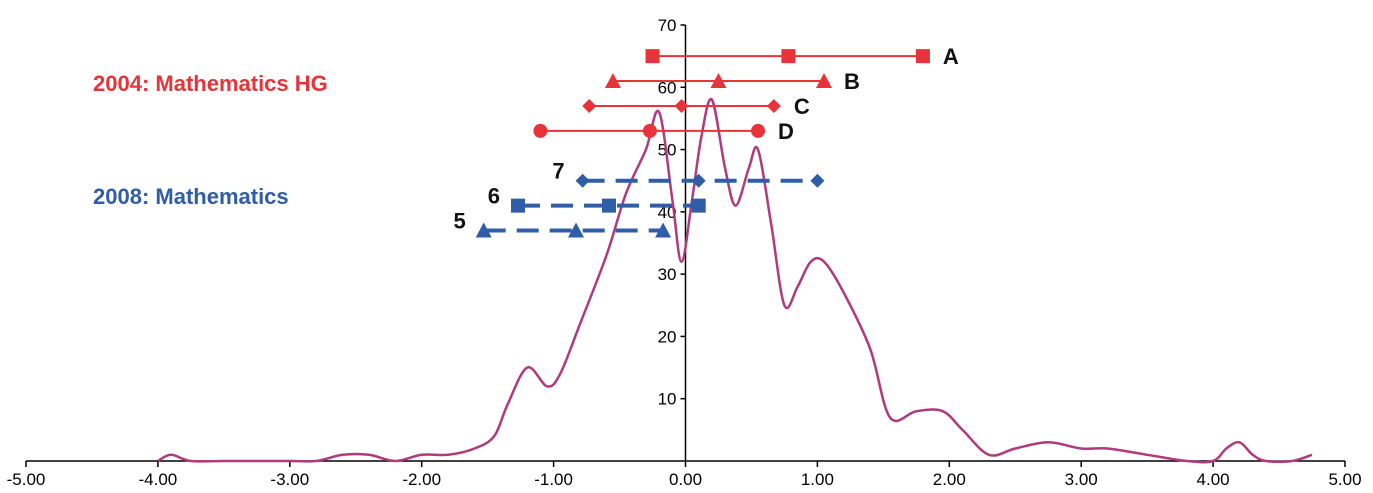  What do you see at coordinates (597, 198) in the screenshot?
I see `range-series-6: 6` at bounding box center [597, 198].